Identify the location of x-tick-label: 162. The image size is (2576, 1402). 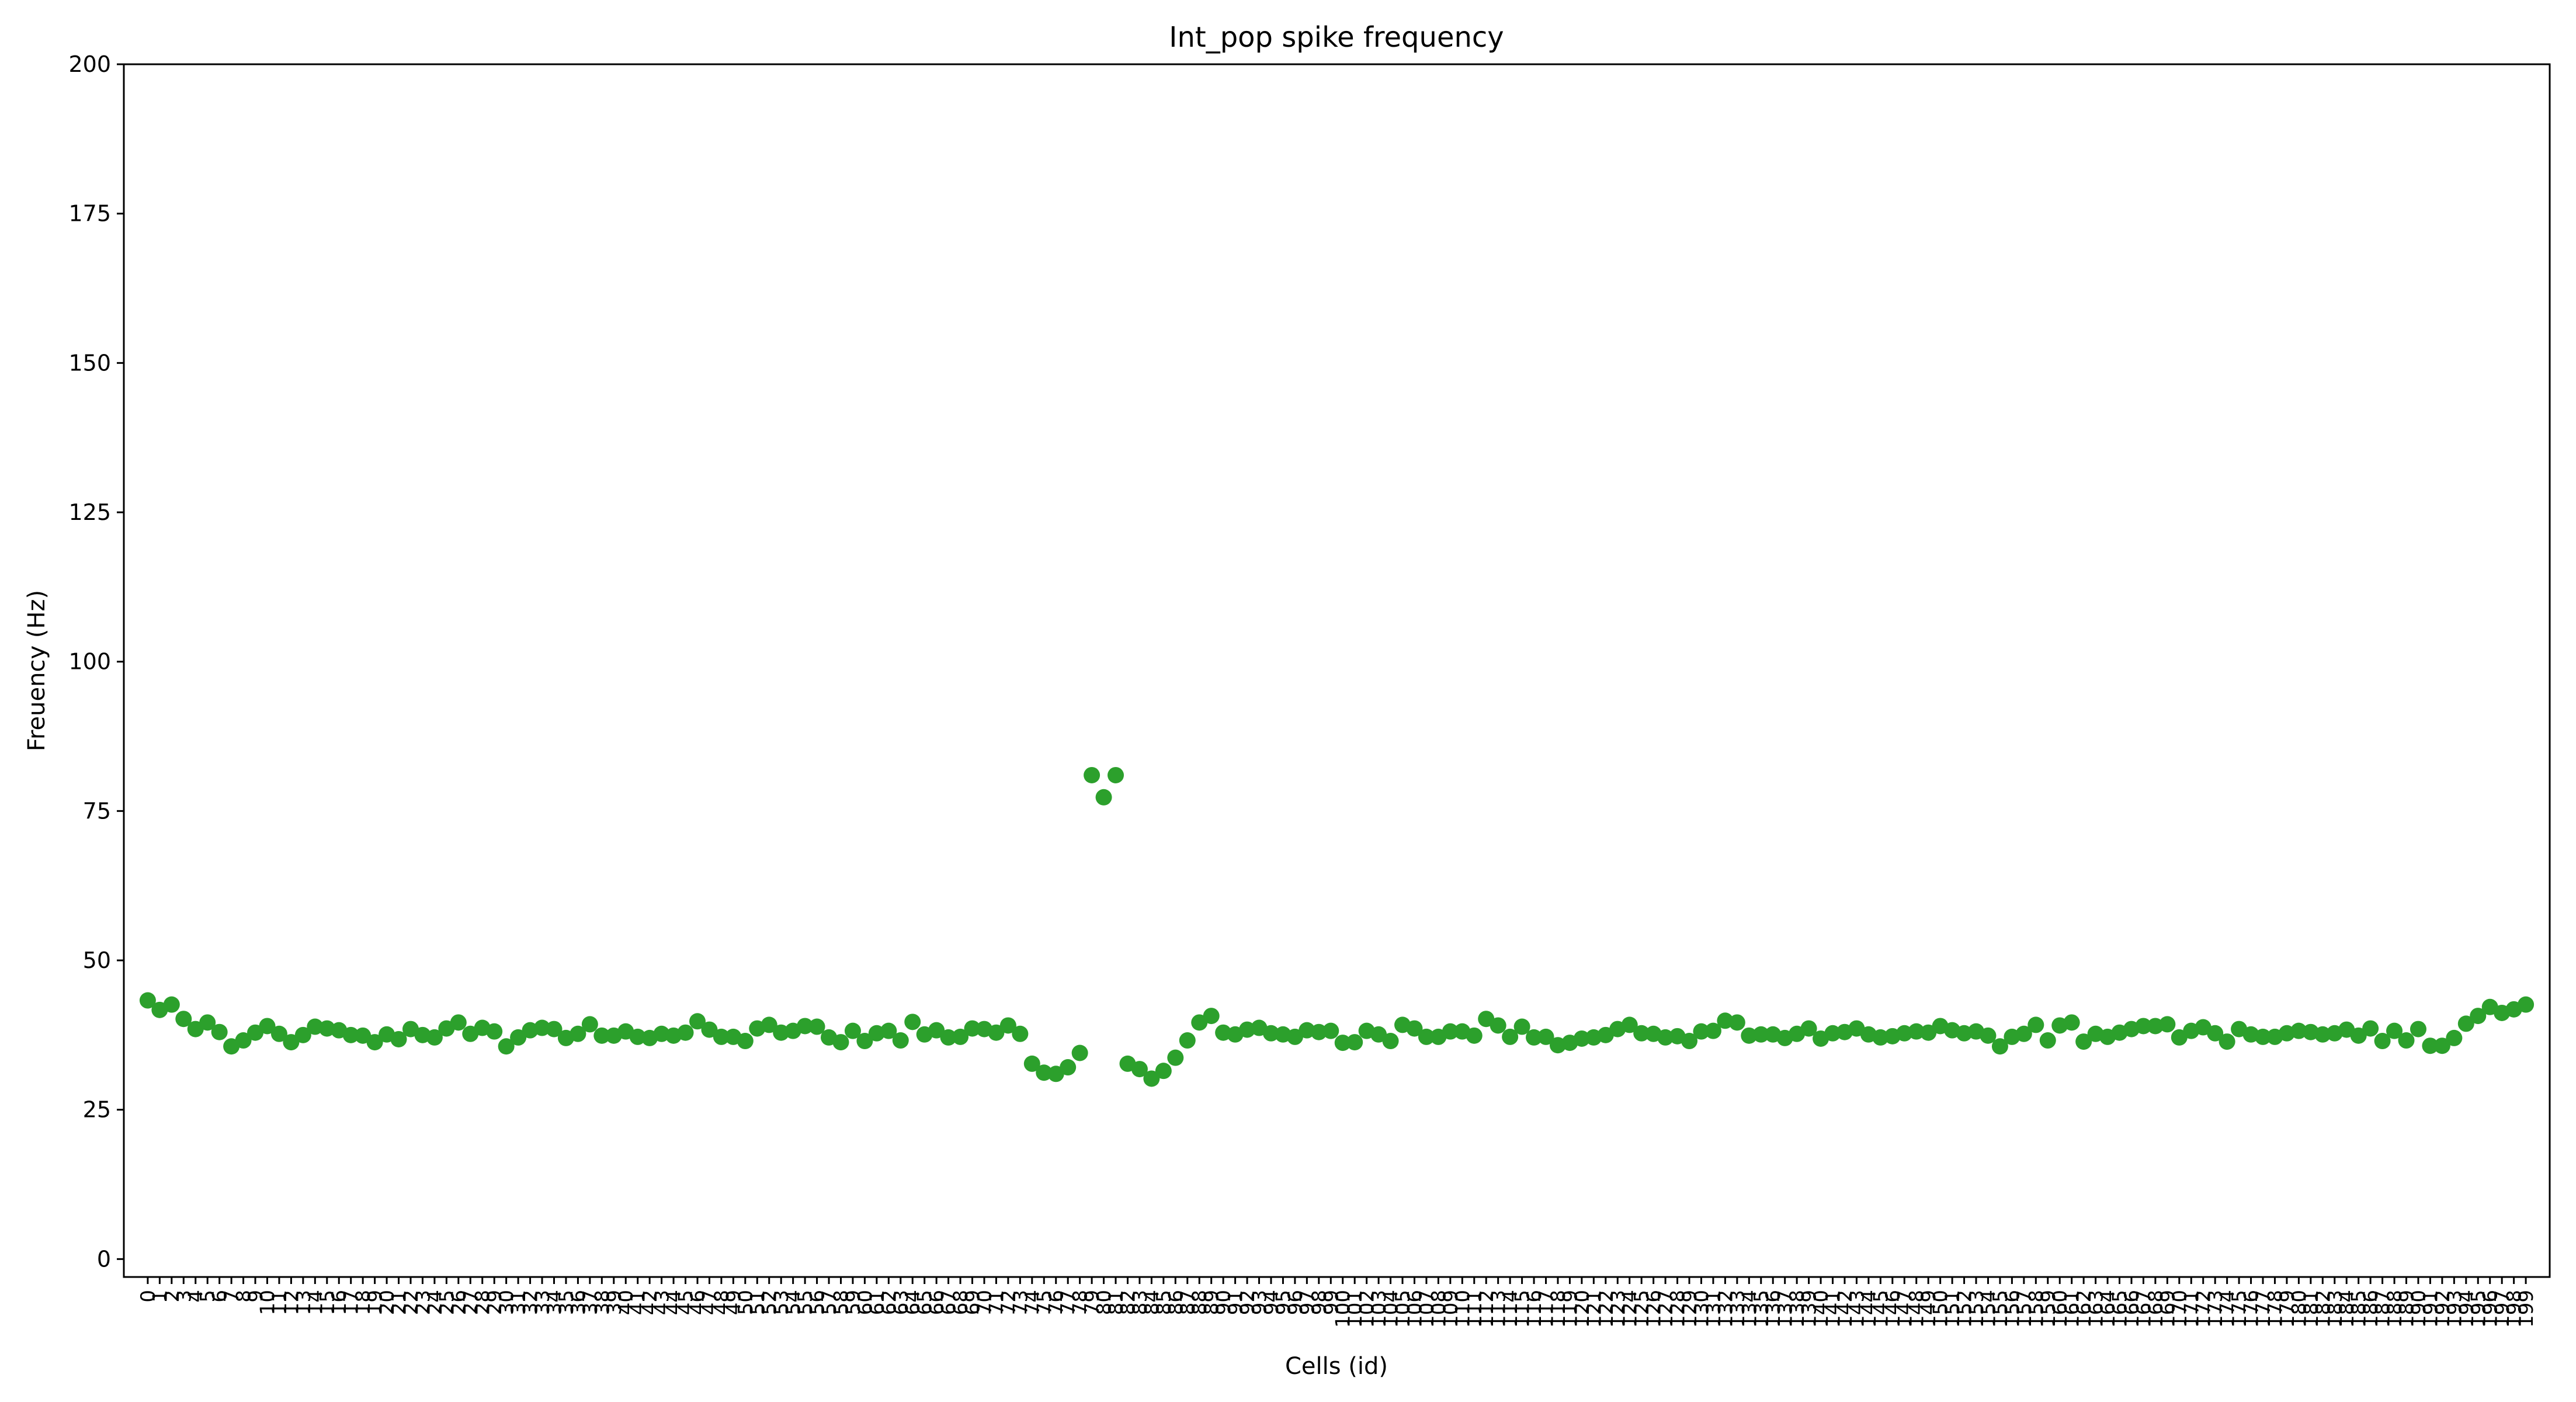
(2084, 1309).